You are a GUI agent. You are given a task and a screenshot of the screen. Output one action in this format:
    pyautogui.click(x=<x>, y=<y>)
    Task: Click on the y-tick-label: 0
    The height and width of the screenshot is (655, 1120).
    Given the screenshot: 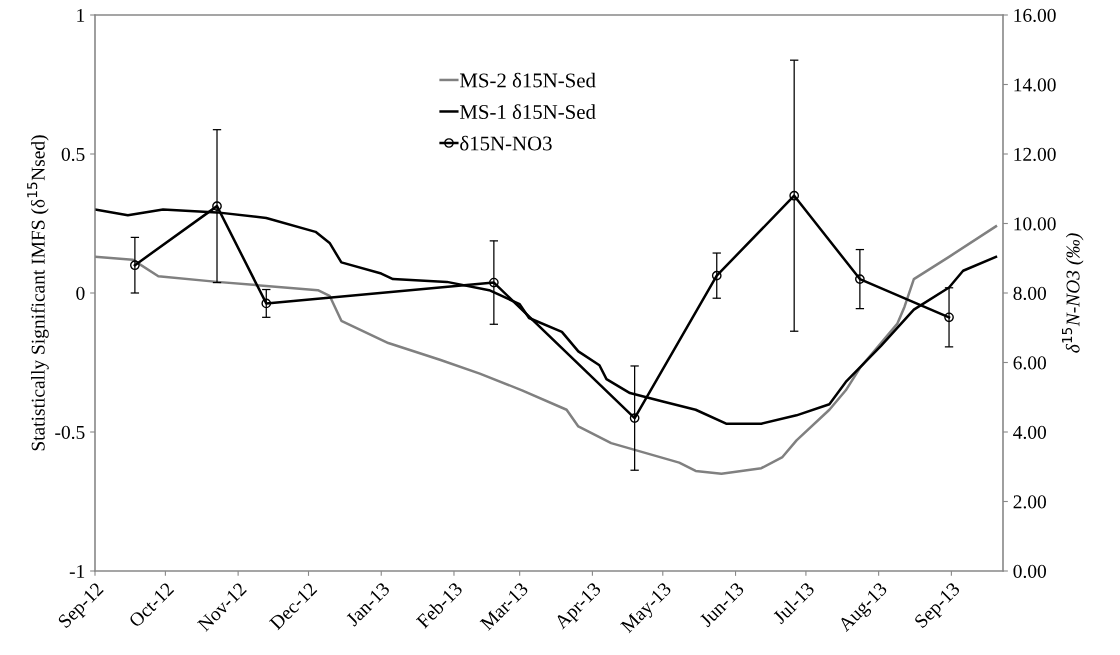 What is the action you would take?
    pyautogui.click(x=80, y=293)
    